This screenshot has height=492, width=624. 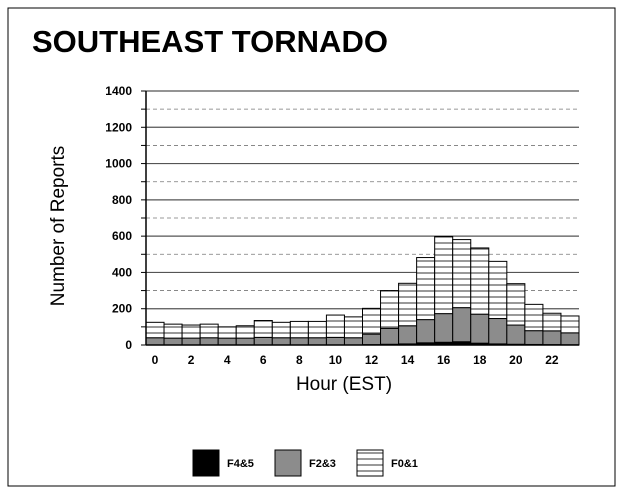 I want to click on legend: F4&5 F2&3 F0&1, so click(x=305, y=463).